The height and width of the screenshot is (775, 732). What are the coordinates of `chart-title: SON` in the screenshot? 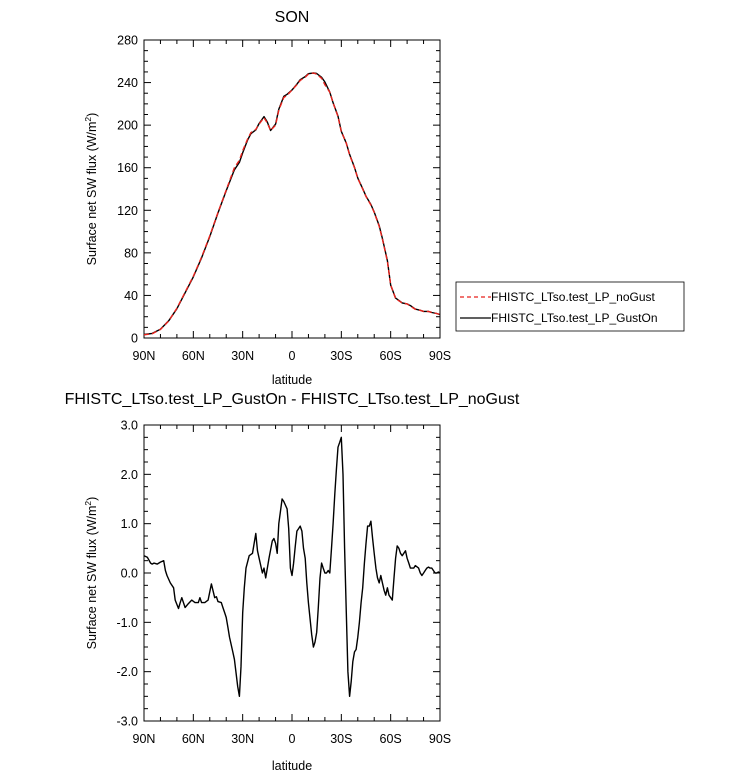 It's located at (292, 17).